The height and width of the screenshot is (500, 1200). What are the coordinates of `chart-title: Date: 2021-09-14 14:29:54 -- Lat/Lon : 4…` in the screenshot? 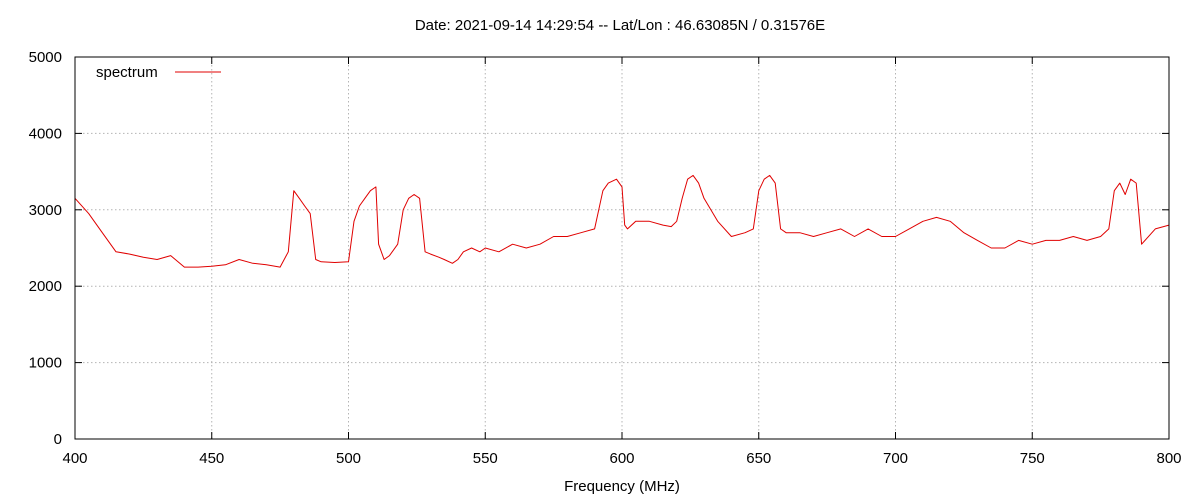 It's located at (620, 25).